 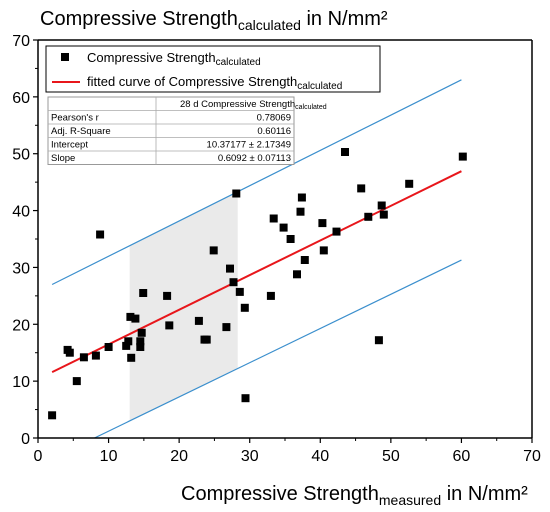 I want to click on legend-frame, so click(x=213, y=69).